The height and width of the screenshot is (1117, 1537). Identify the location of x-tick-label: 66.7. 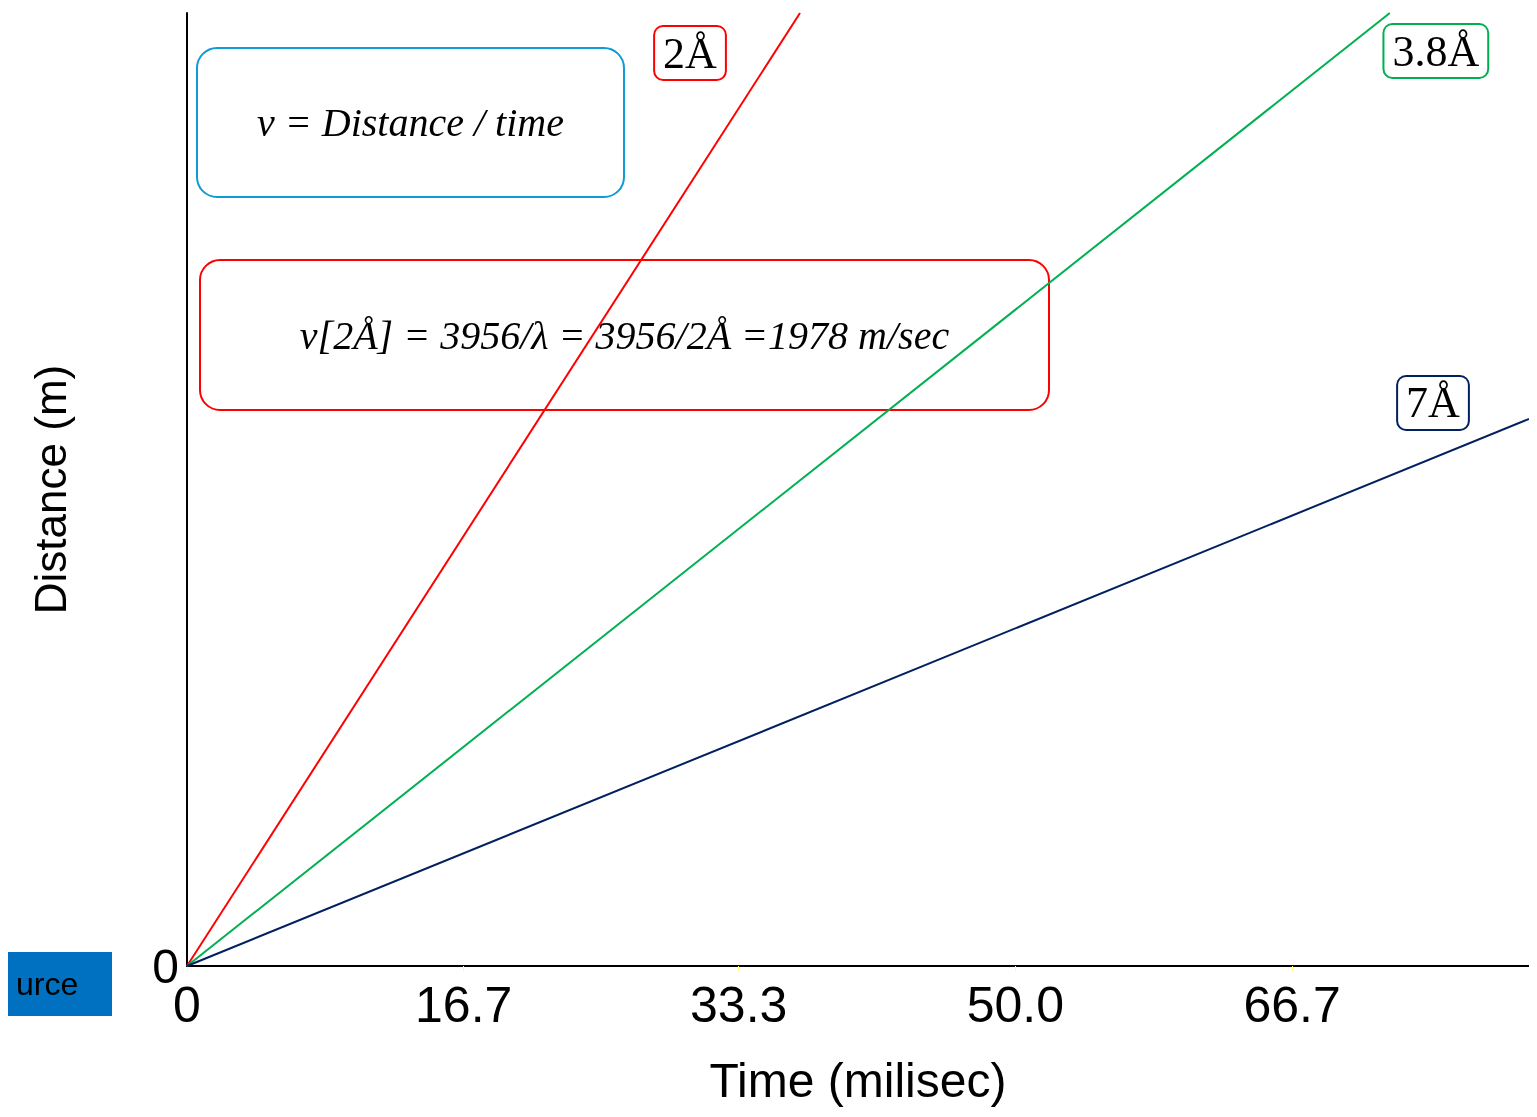
(1292, 1005).